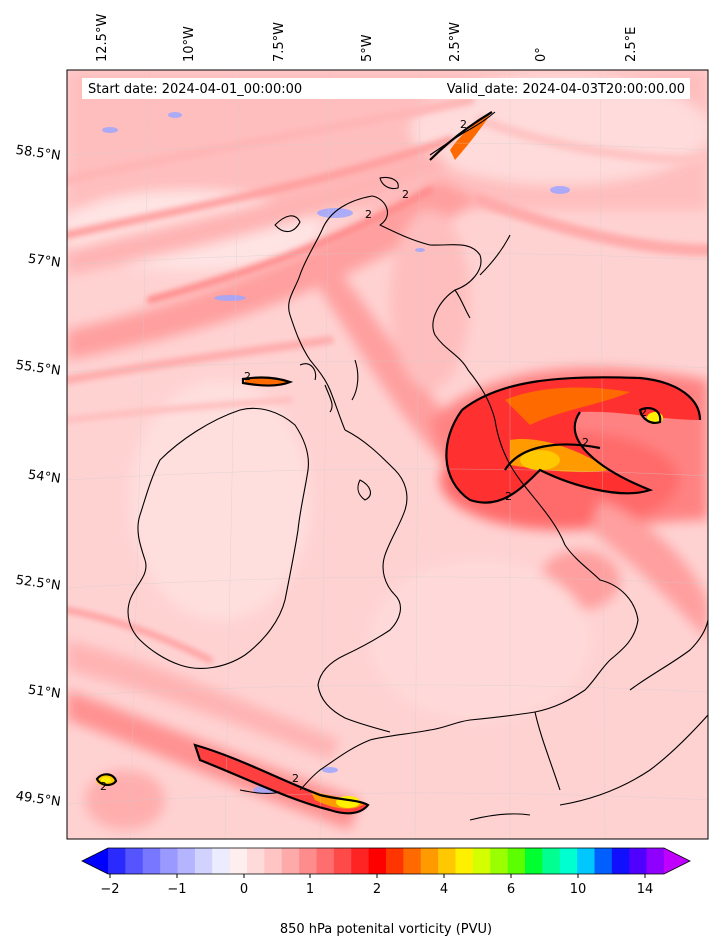 Image resolution: width=716 pixels, height=949 pixels. I want to click on lon-label: 0°, so click(541, 54).